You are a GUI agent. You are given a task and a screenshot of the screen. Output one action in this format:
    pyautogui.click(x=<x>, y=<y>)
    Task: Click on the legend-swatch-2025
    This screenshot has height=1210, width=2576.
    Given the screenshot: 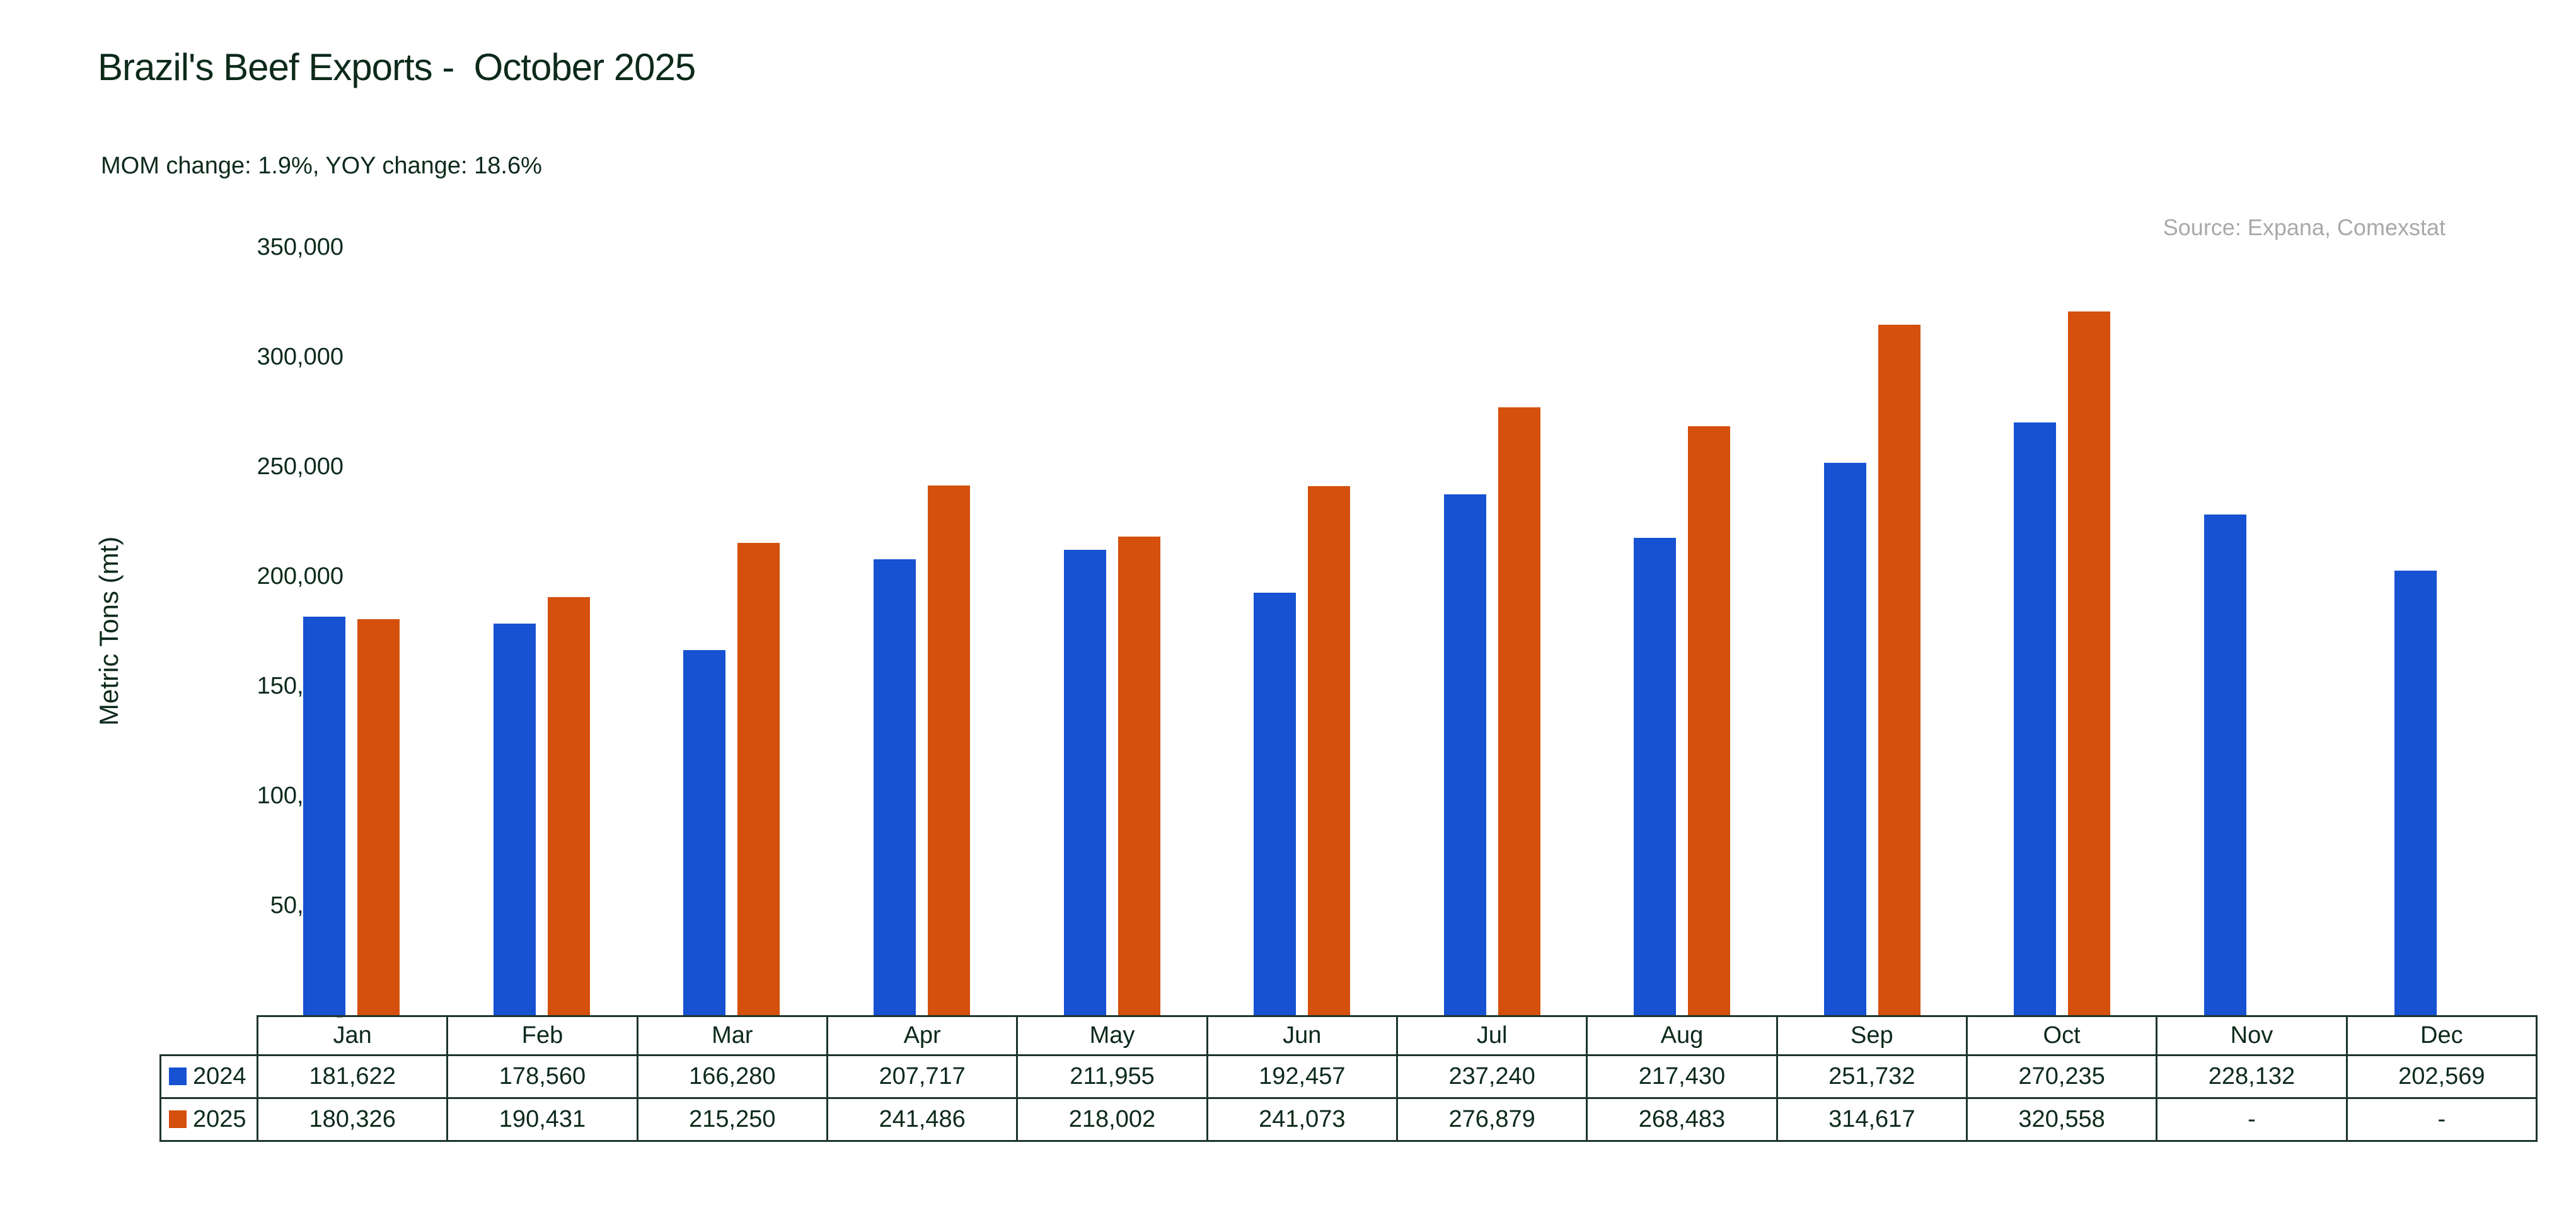 What is the action you would take?
    pyautogui.click(x=178, y=1119)
    